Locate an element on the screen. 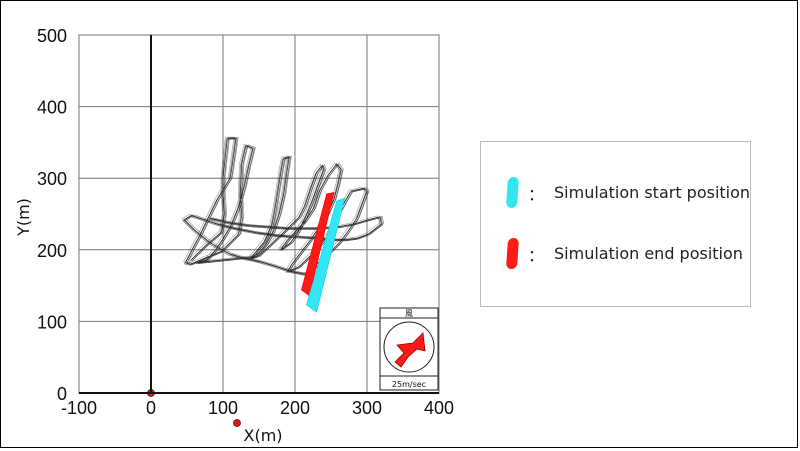 The width and height of the screenshot is (800, 451). start-position-band is located at coordinates (326, 255).